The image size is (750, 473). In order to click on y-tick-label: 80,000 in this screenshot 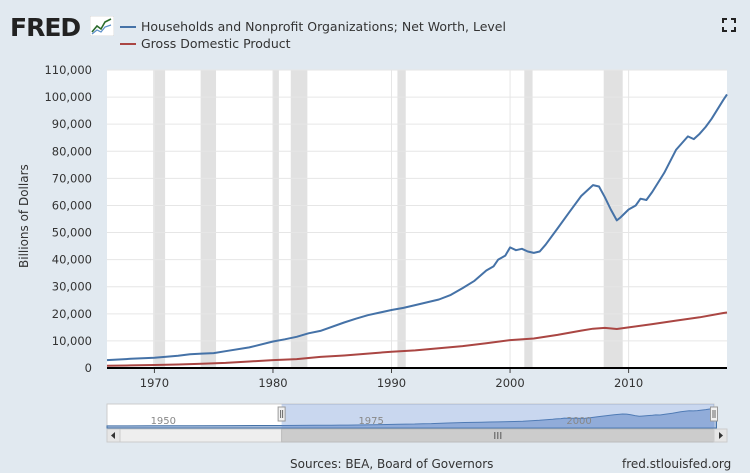, I will do `click(72, 151)`.